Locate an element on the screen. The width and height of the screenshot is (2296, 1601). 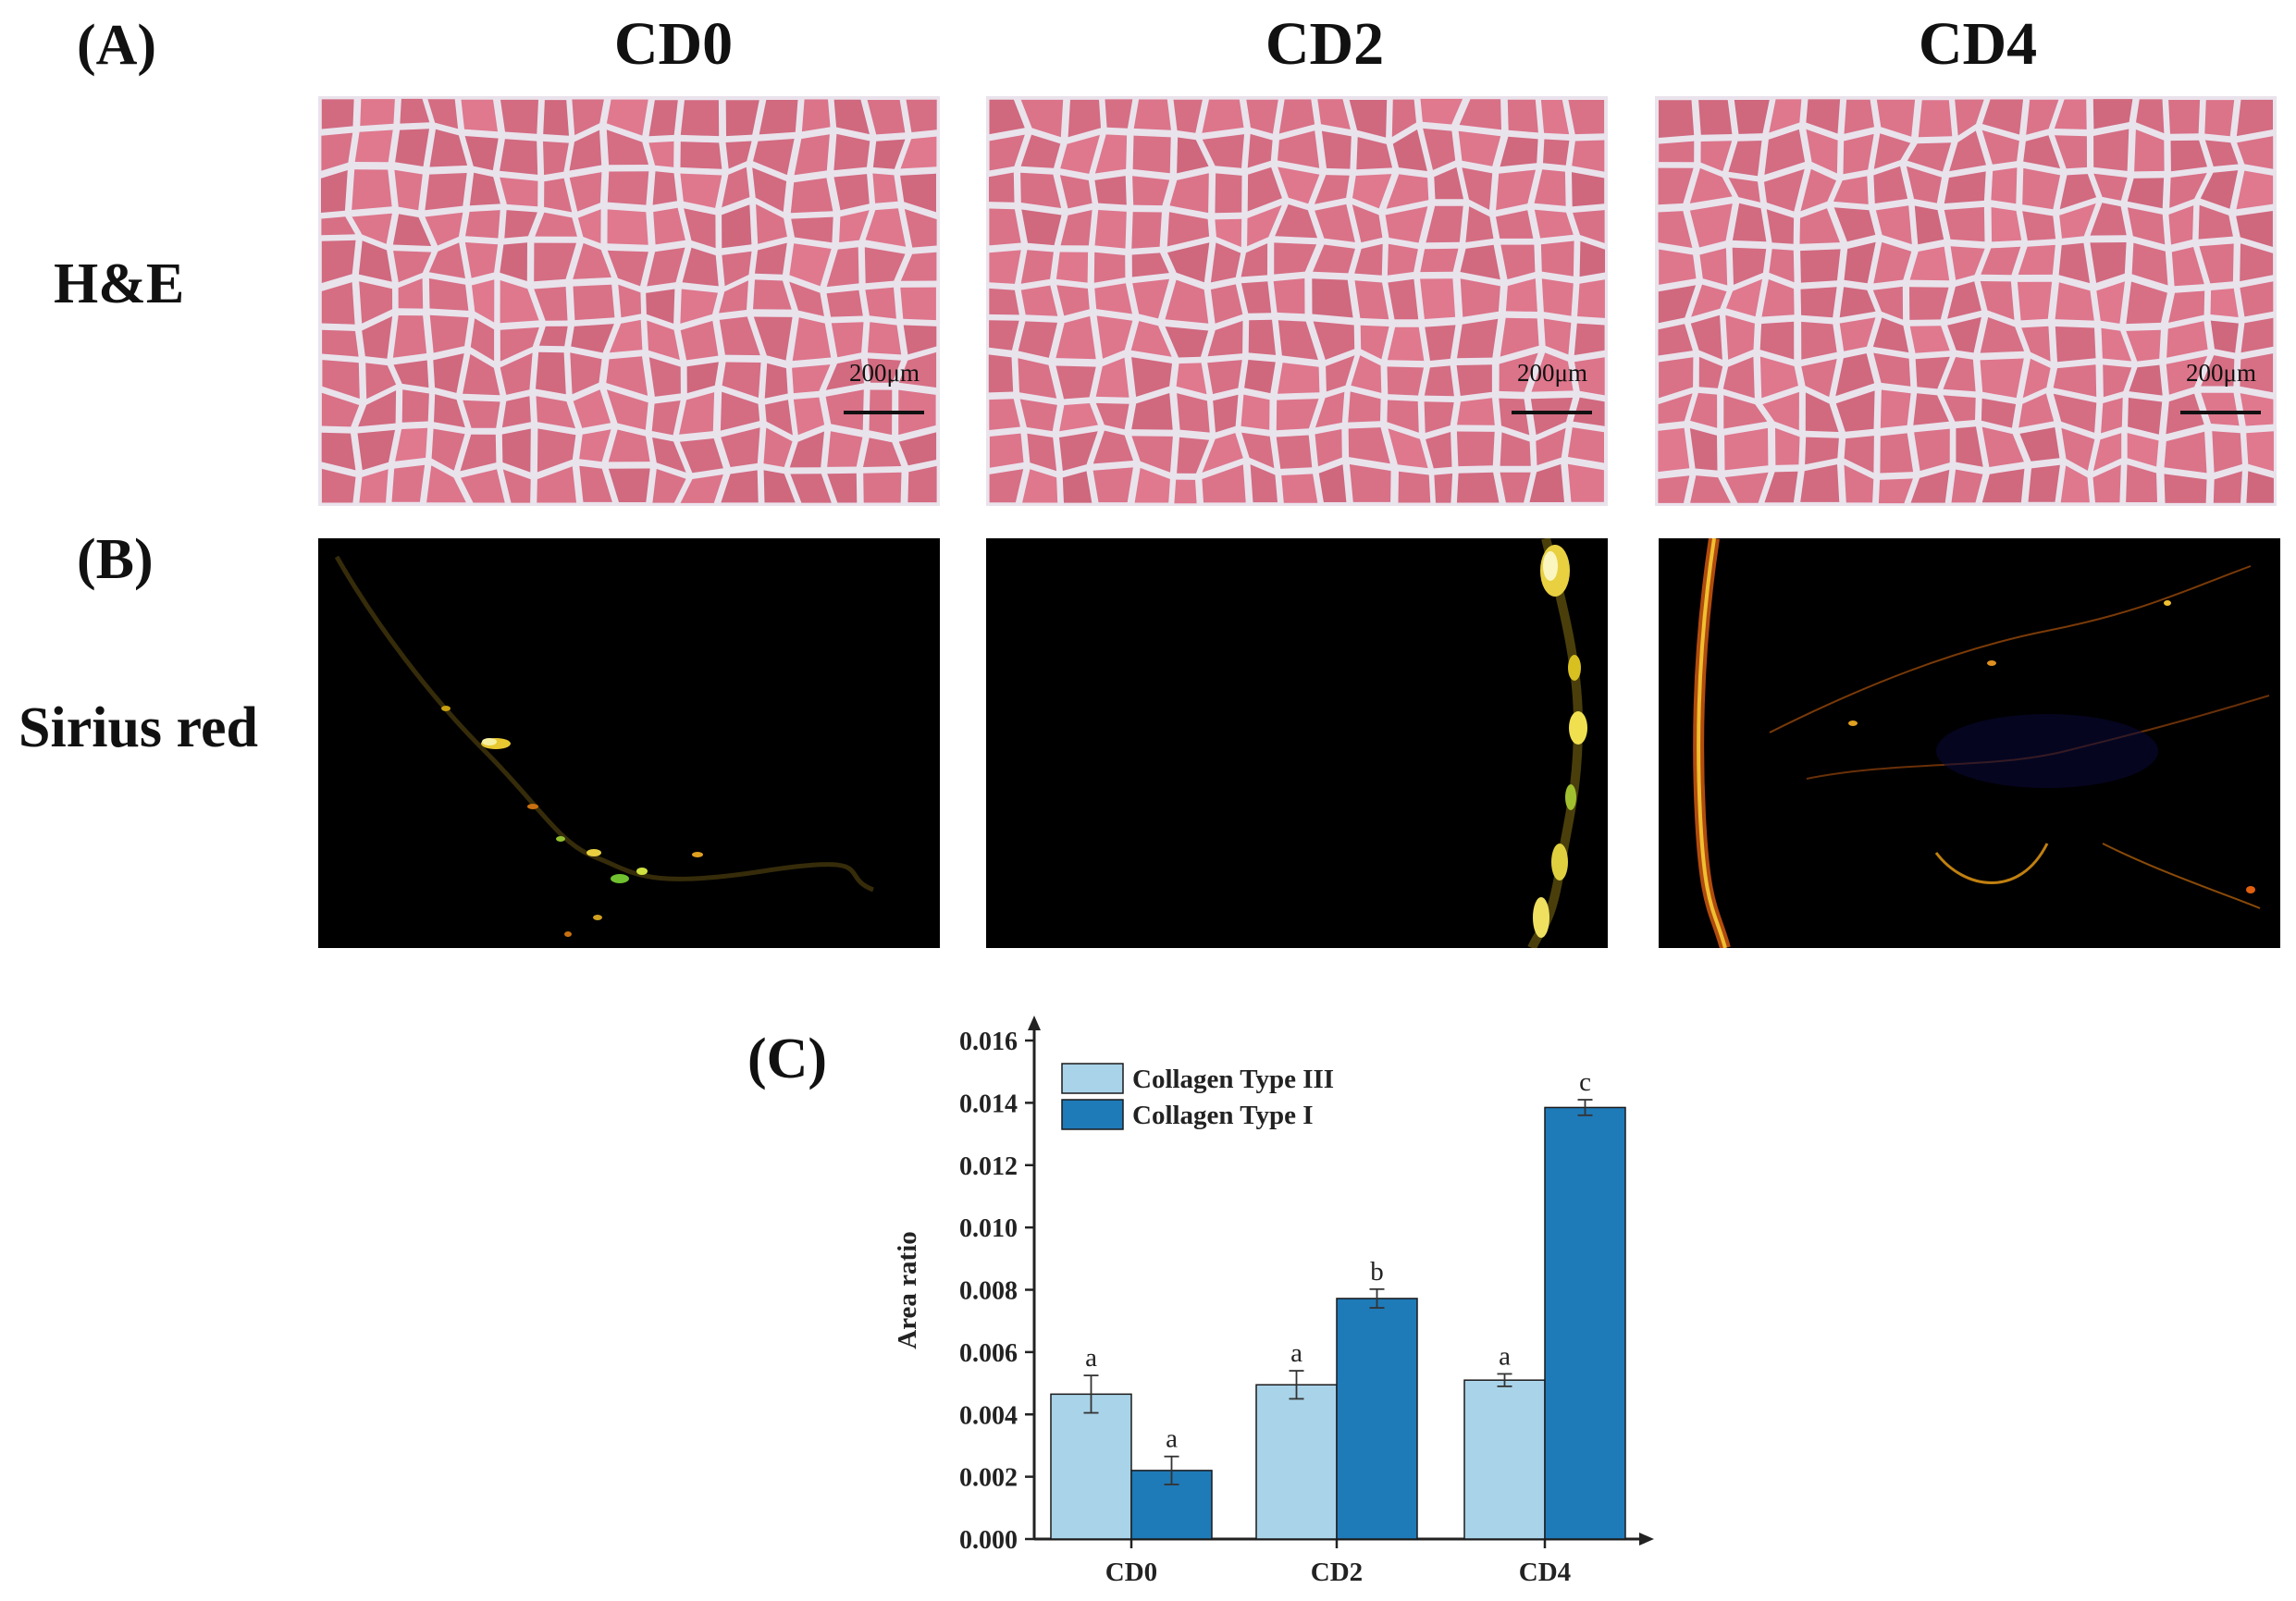
significance-letter: c is located at coordinates (1585, 1082).